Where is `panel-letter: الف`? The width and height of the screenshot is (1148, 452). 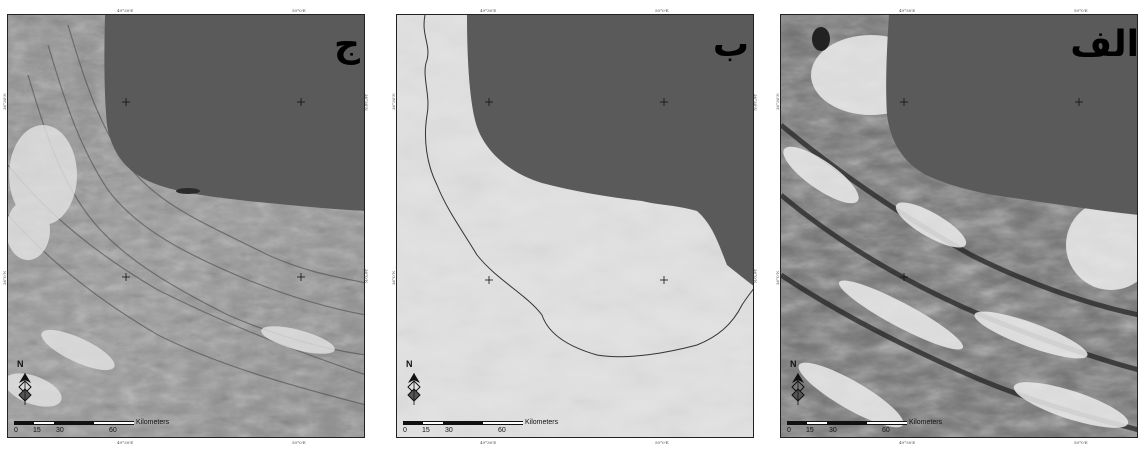
panel-letter: الف is located at coordinates (1104, 44).